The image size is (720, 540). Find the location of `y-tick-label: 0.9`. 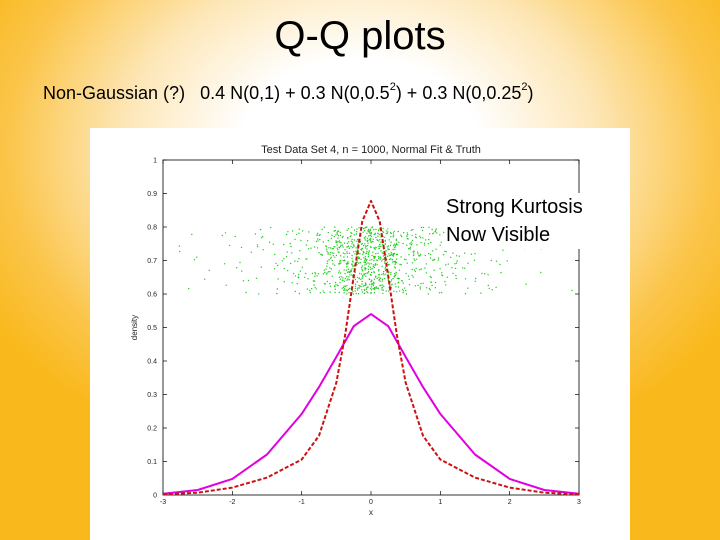

y-tick-label: 0.9 is located at coordinates (152, 194).